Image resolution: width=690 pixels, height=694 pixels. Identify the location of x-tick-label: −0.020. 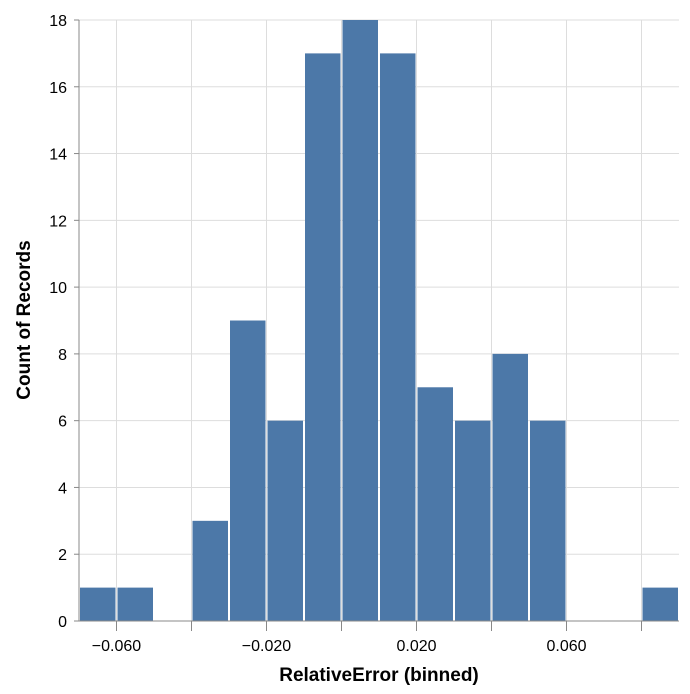
(266, 646).